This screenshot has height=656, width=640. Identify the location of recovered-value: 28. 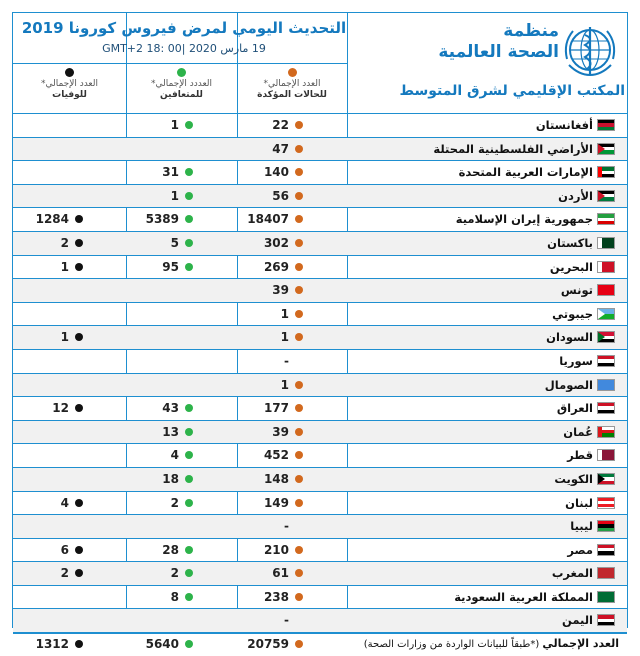
(170, 549).